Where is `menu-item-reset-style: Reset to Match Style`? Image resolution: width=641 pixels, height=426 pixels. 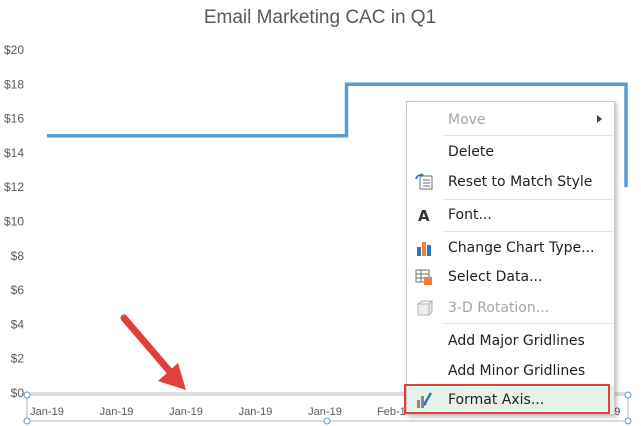
menu-item-reset-style: Reset to Match Style is located at coordinates (510, 182).